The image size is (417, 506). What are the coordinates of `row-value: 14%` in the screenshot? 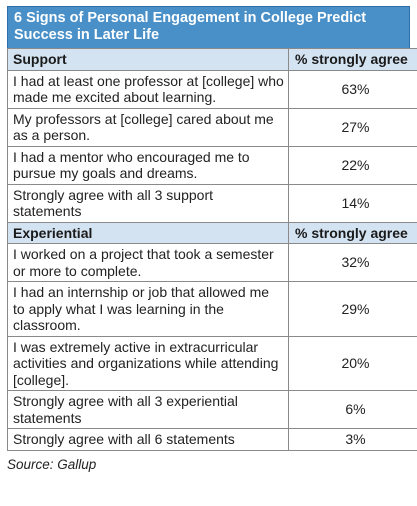 It's located at (352, 203).